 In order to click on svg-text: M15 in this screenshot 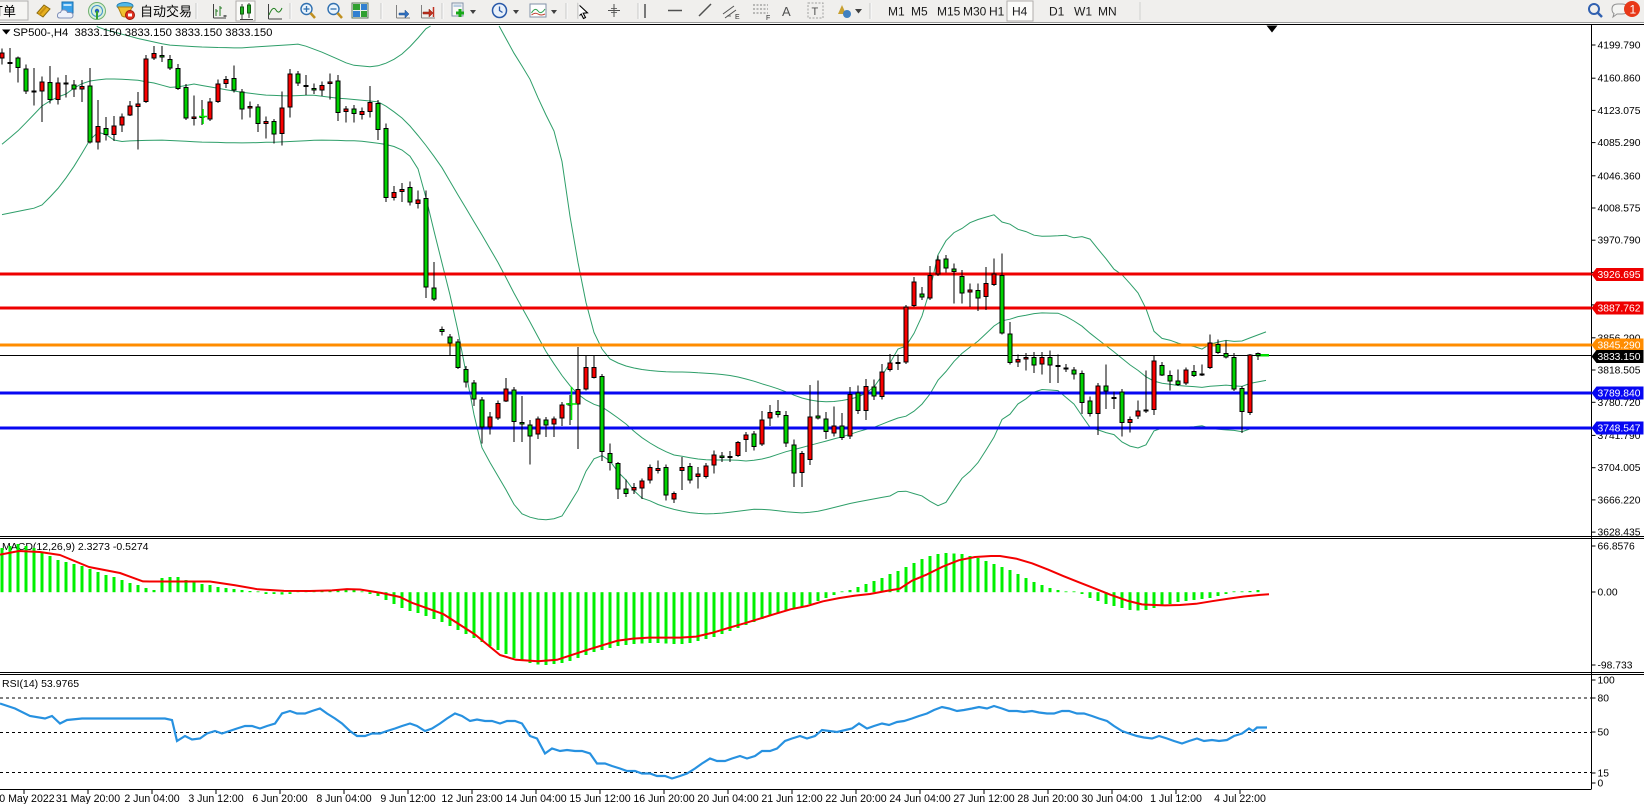, I will do `click(949, 12)`.